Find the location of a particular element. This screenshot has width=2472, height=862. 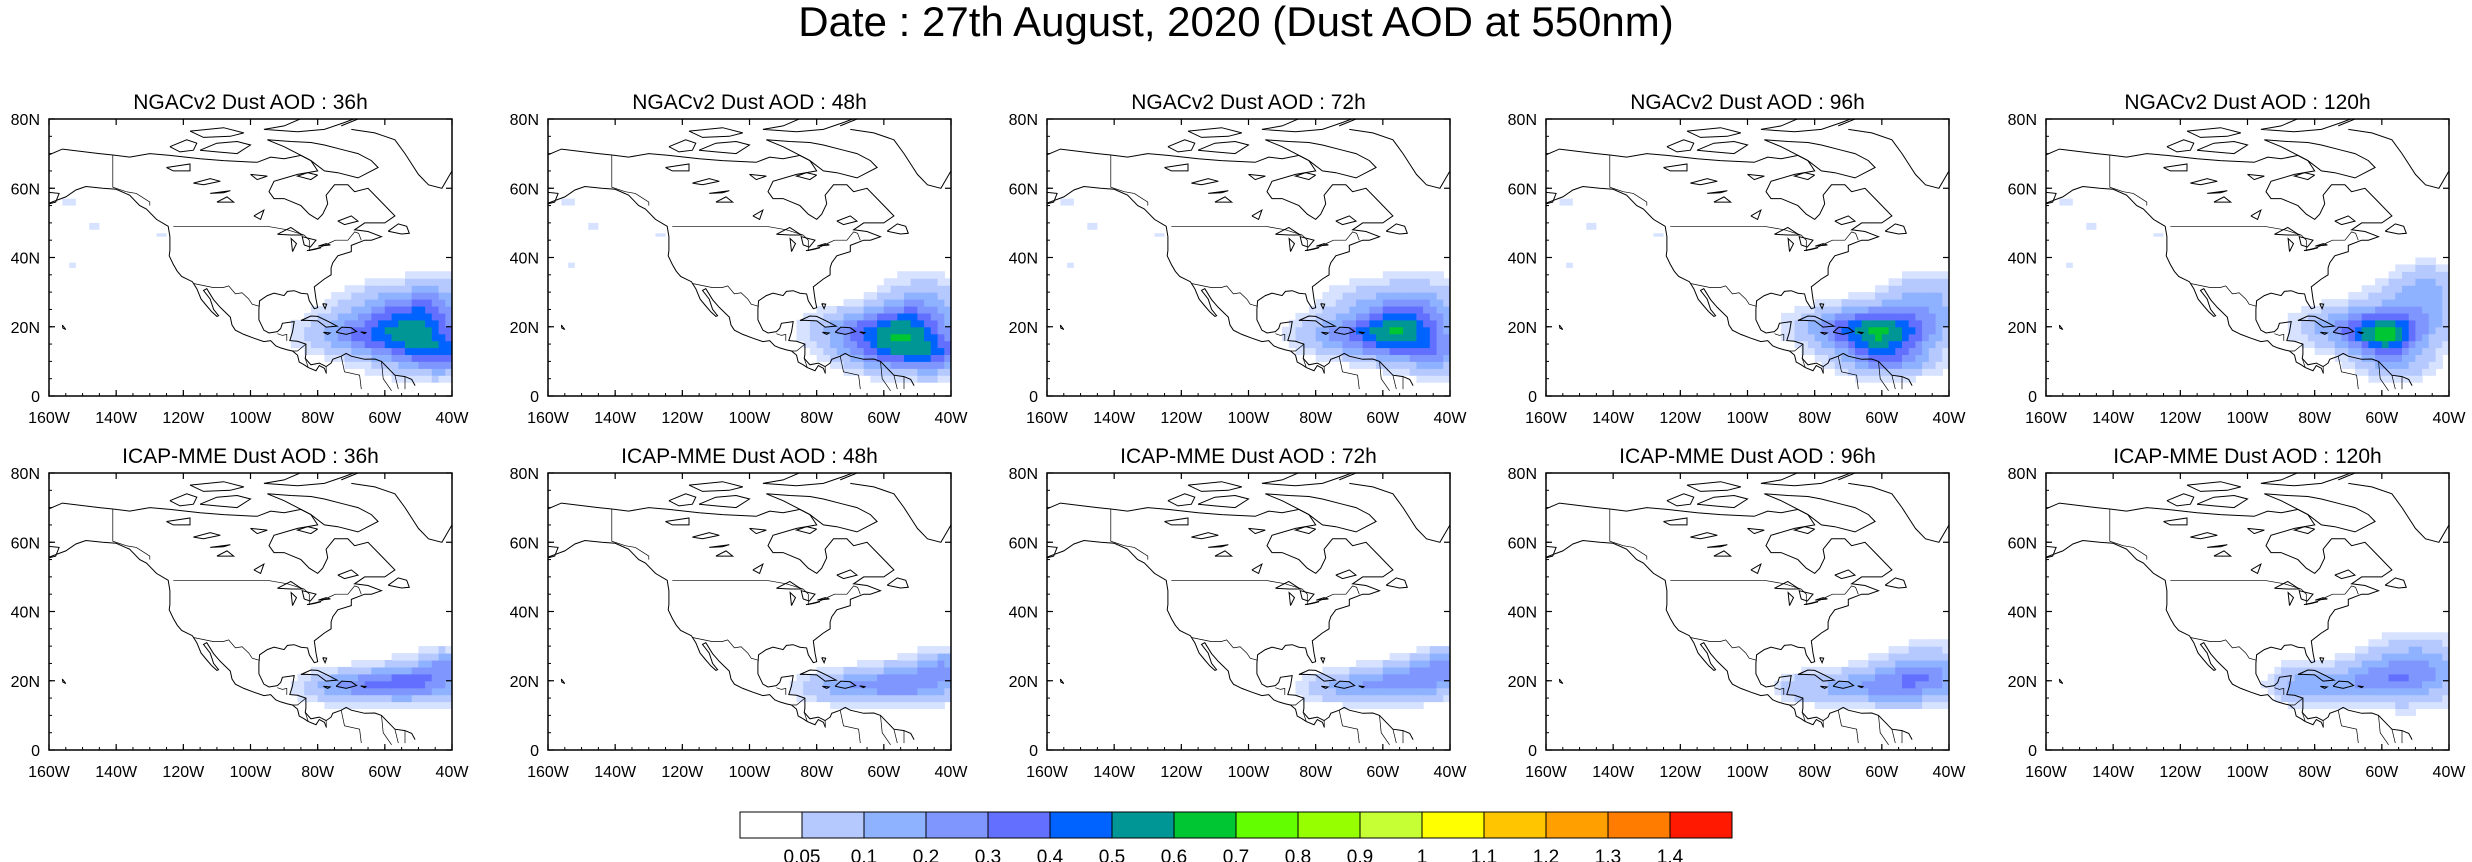

colorbar-label: 0.8 is located at coordinates (1298, 854).